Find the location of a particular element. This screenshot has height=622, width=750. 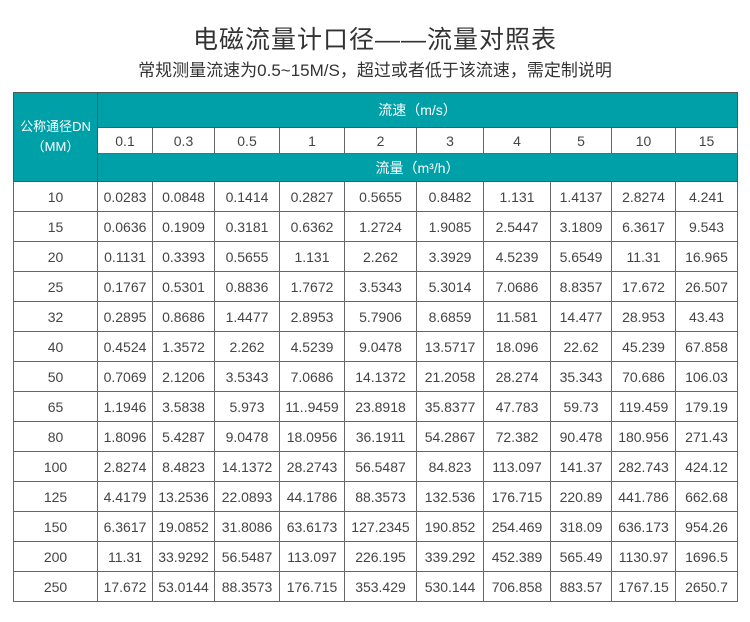

flow-cell: 1.9085 is located at coordinates (450, 226).